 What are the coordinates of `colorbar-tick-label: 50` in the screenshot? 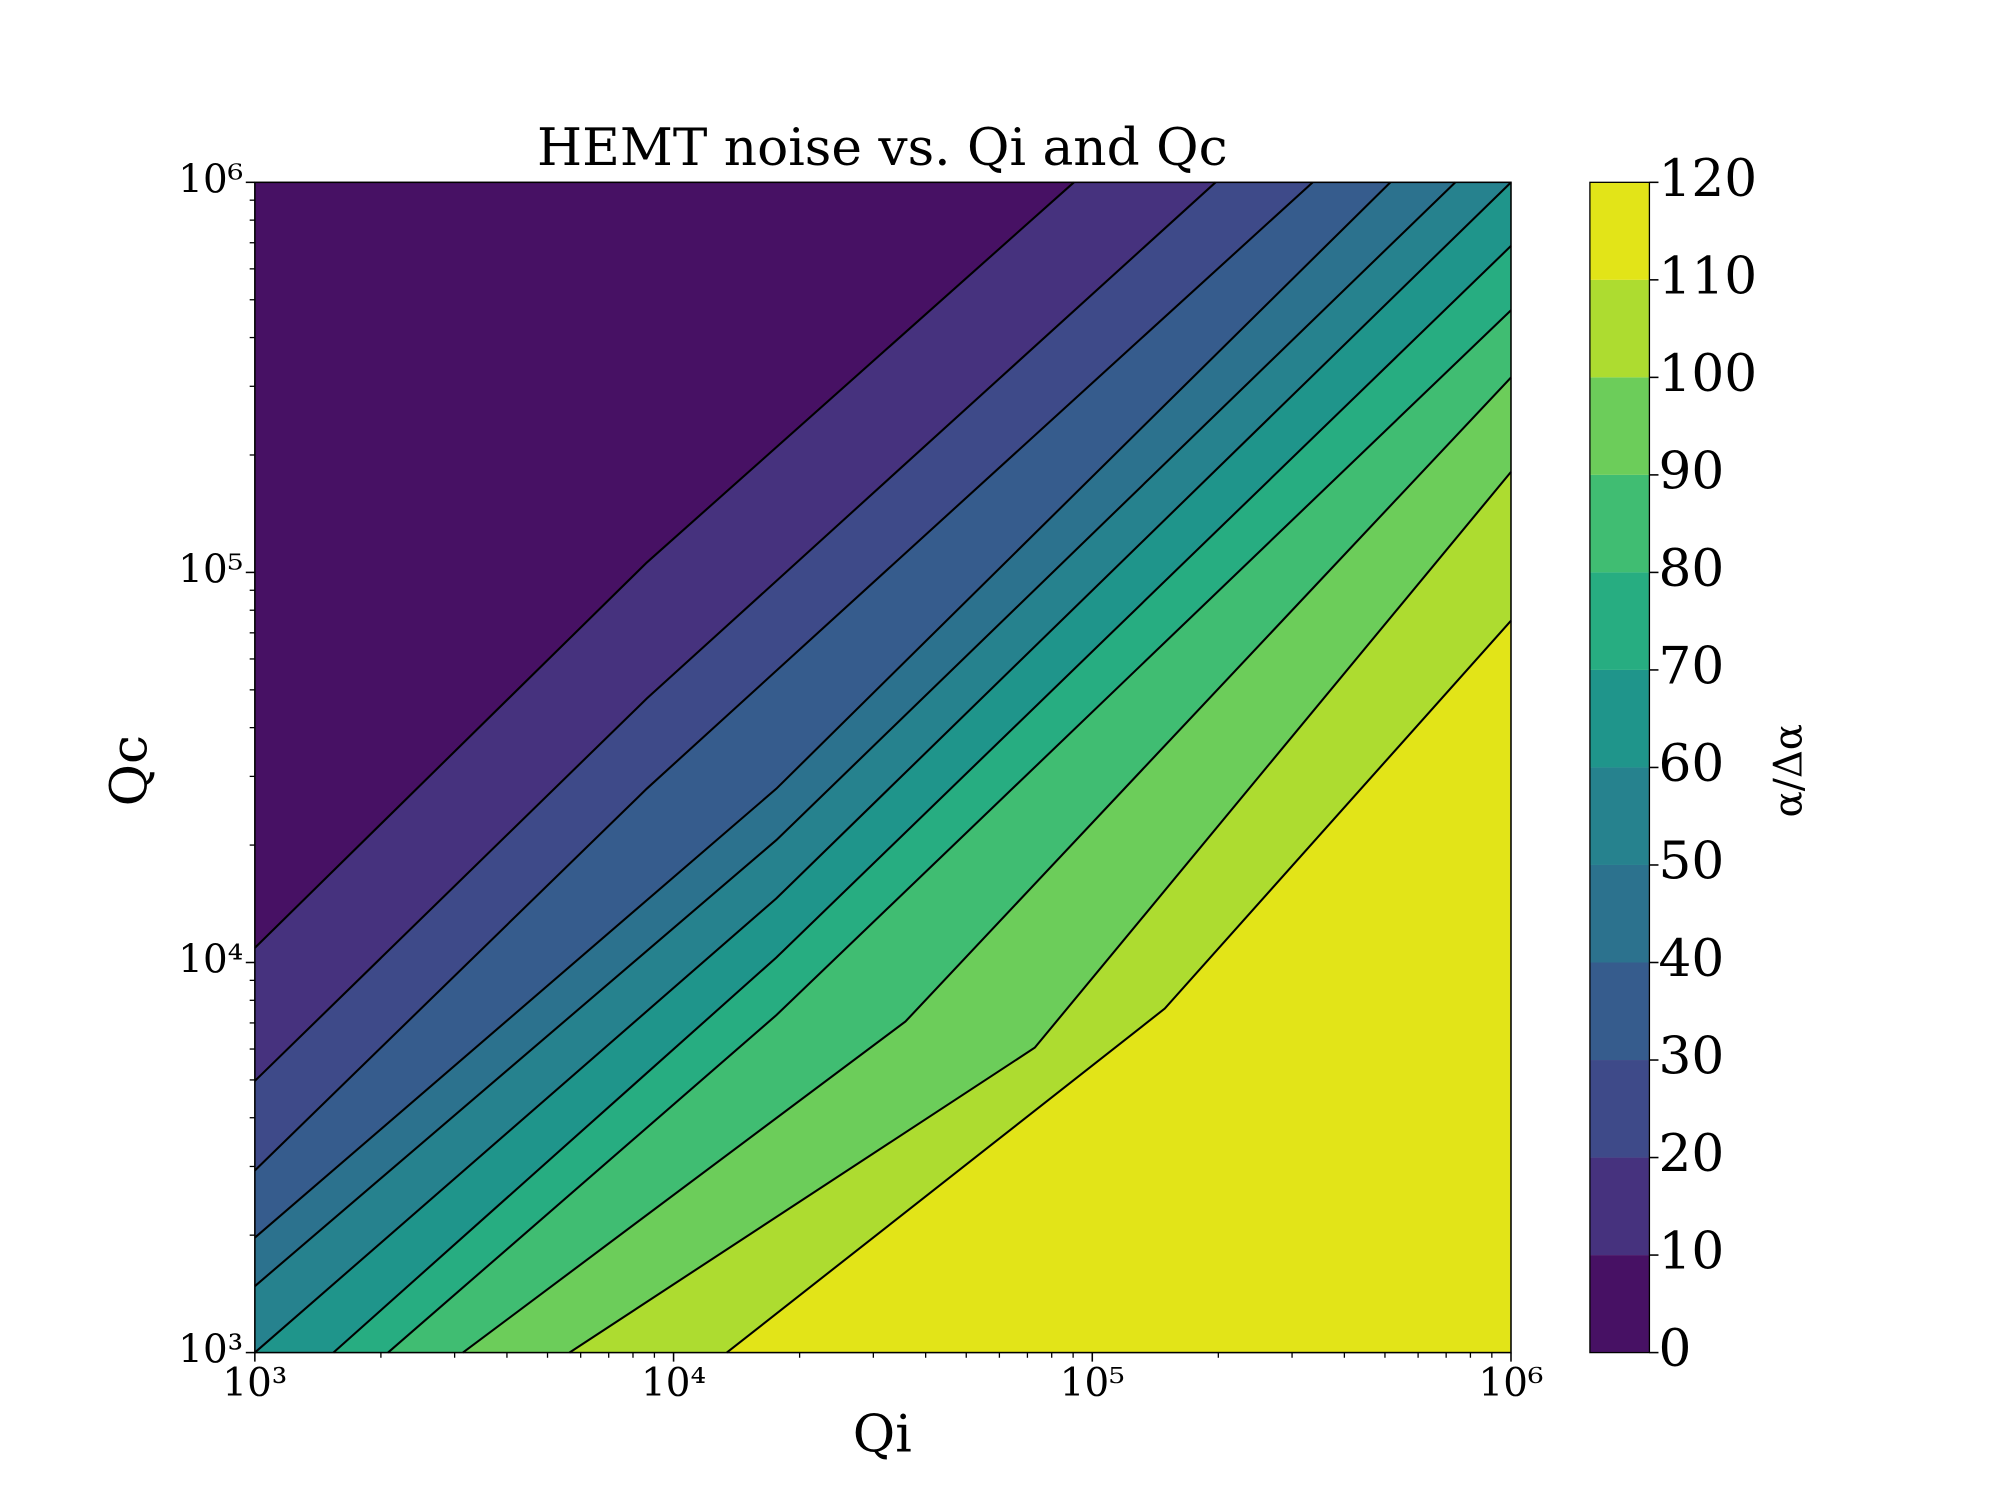 It's located at (1691, 861).